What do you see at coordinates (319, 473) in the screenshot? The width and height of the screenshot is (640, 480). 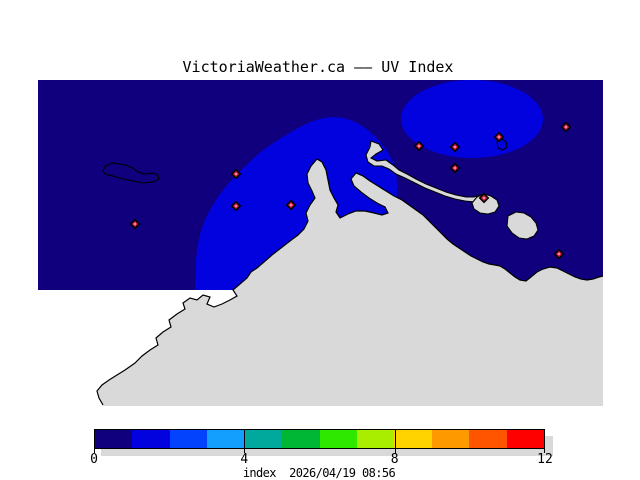 I see `colorbar-caption: index 2026/04/19 08:56` at bounding box center [319, 473].